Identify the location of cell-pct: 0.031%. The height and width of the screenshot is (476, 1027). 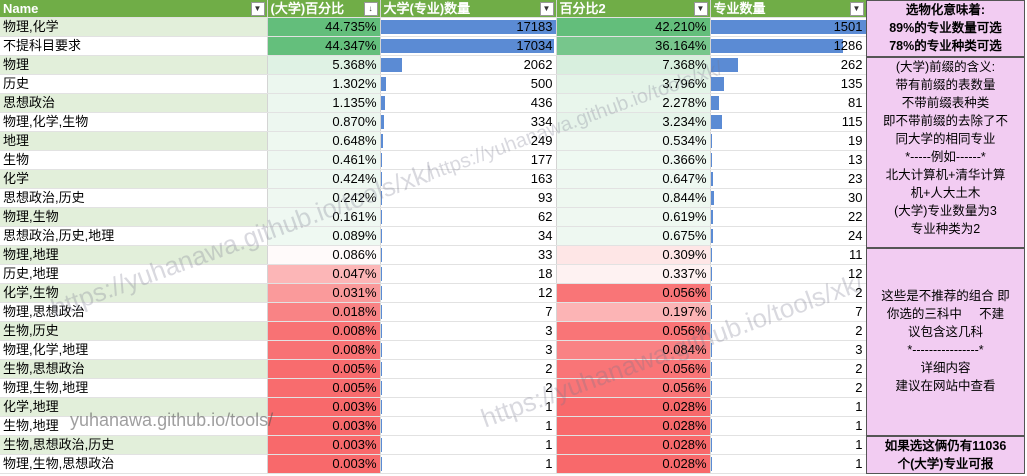
(324, 293).